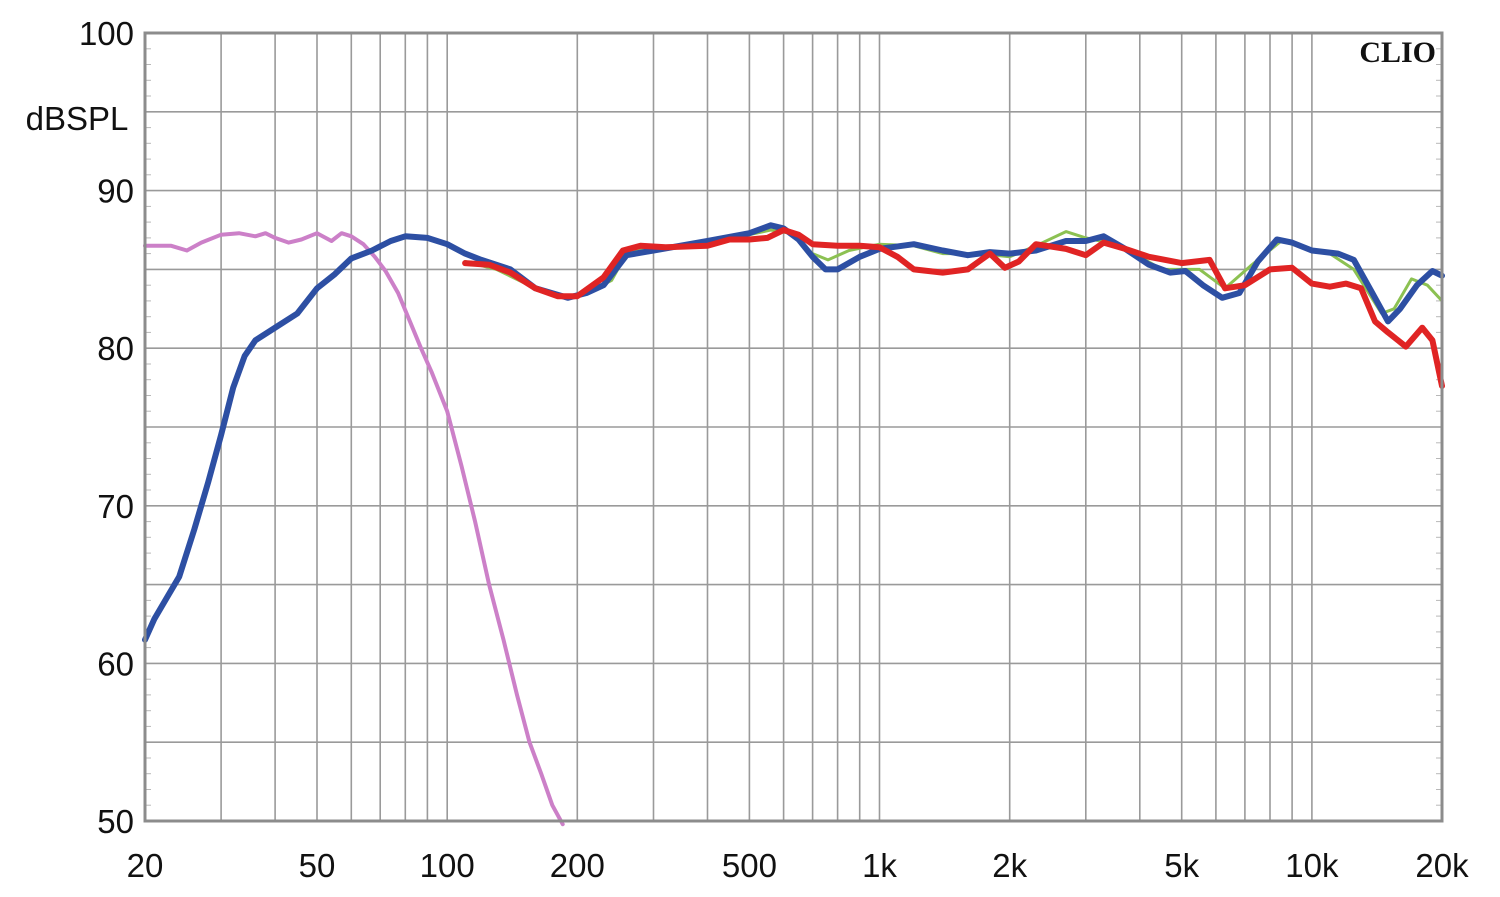  Describe the element at coordinates (106, 427) in the screenshot. I see `y-axis-ticks: 100 90 80 70 60 50` at that location.